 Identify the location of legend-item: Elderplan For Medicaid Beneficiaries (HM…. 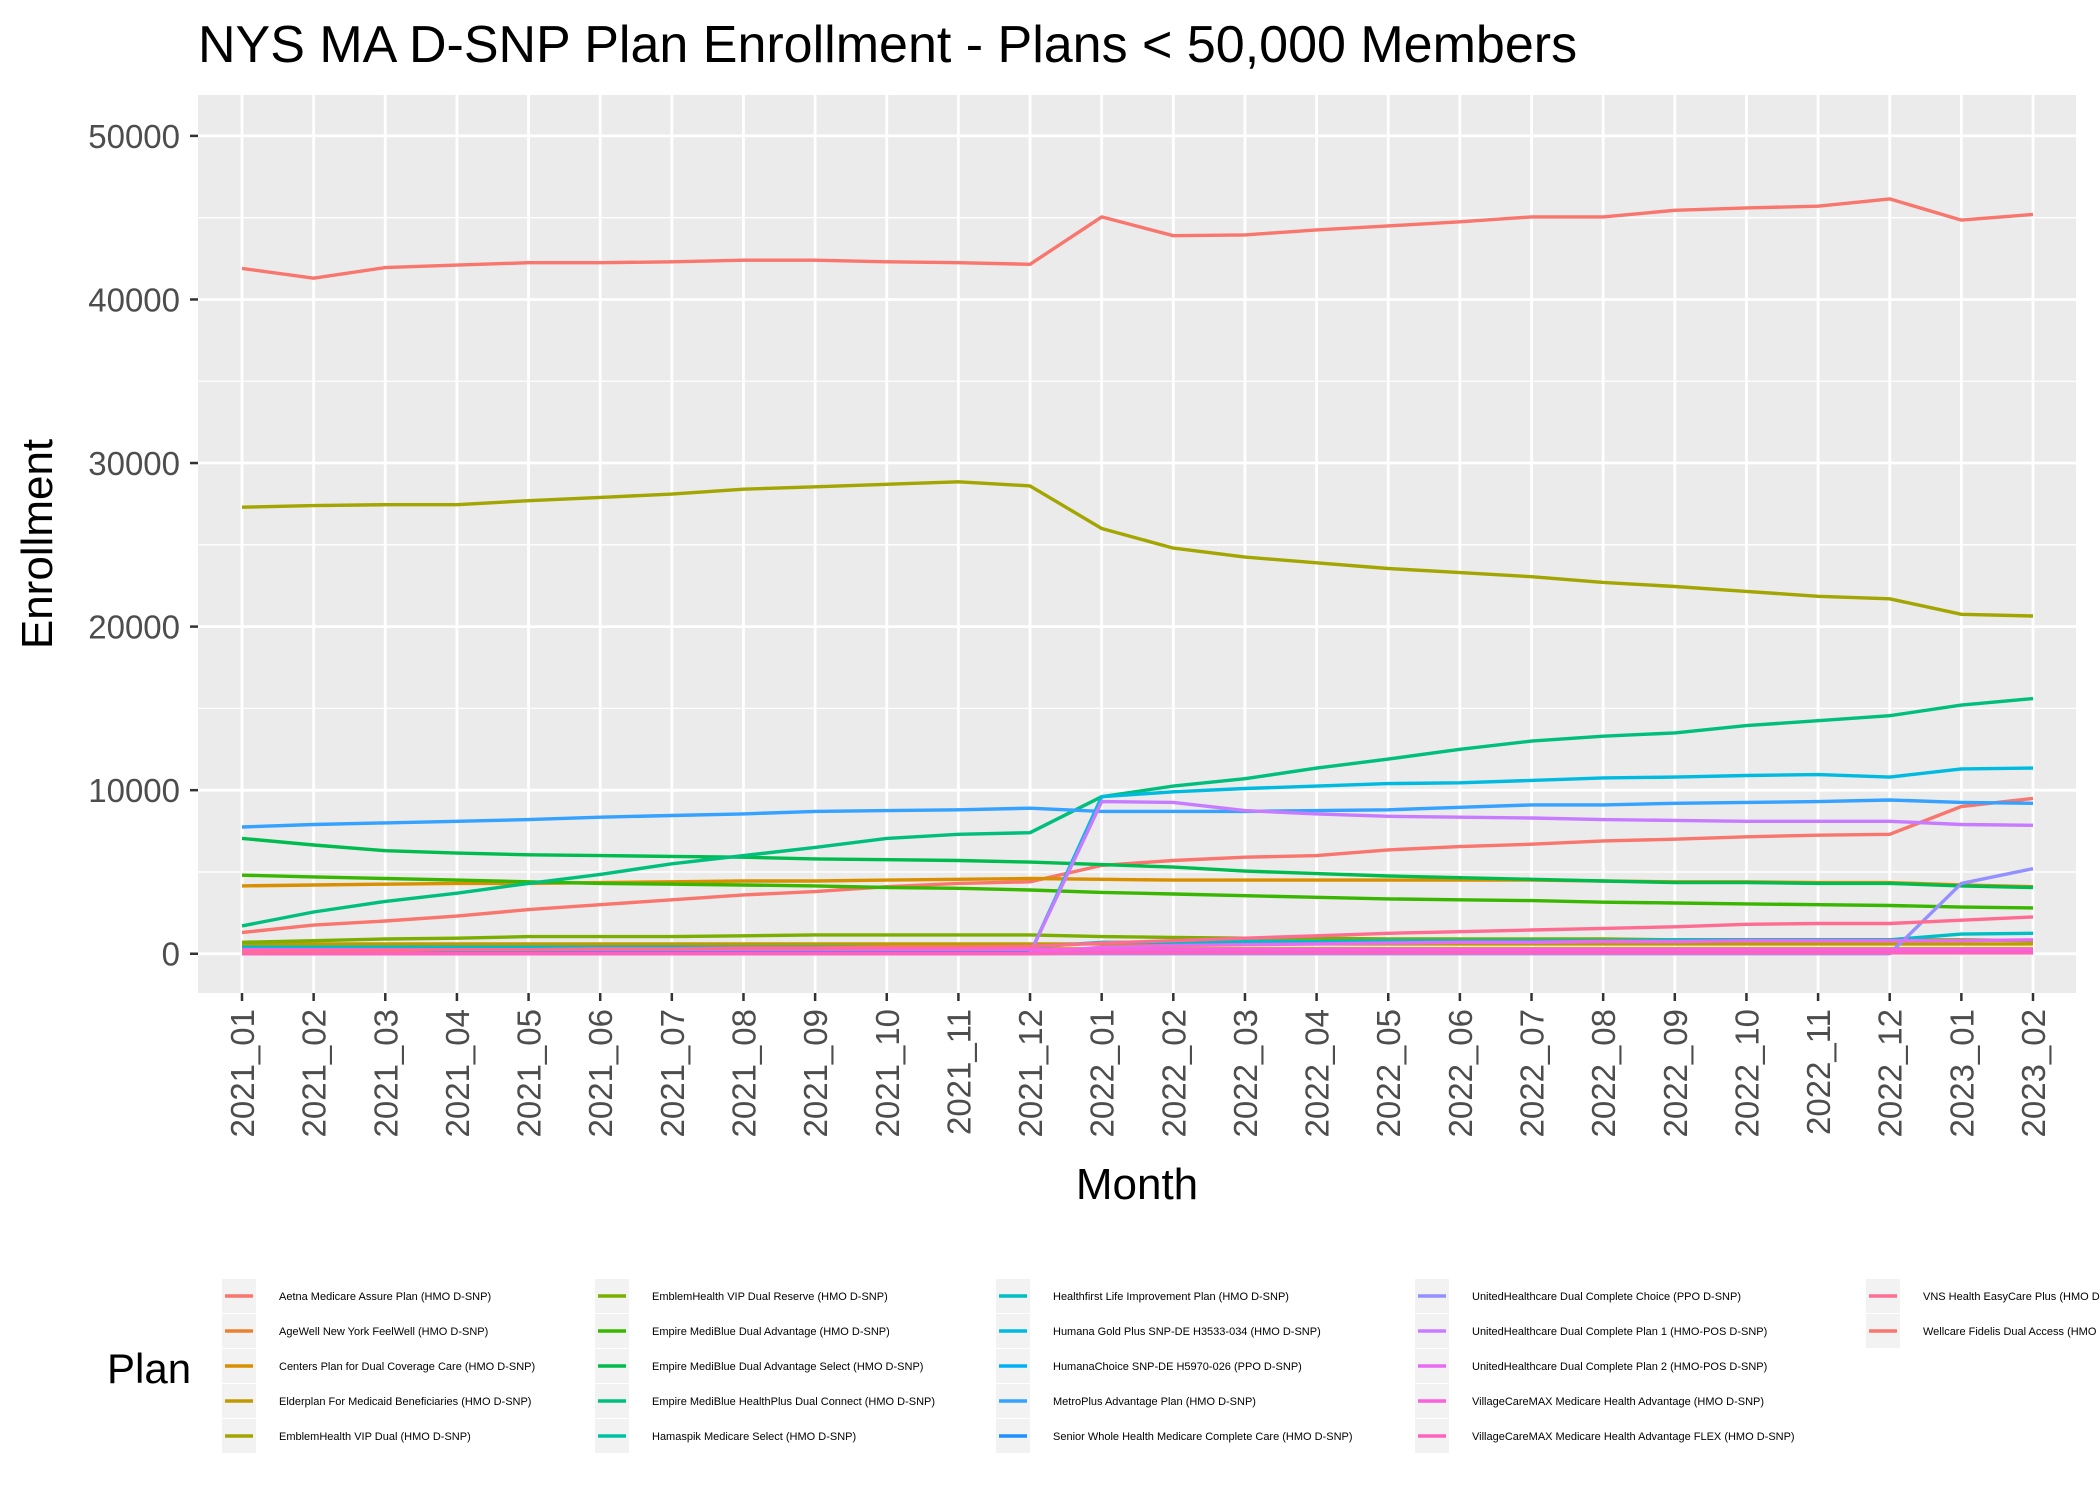
(376, 1401).